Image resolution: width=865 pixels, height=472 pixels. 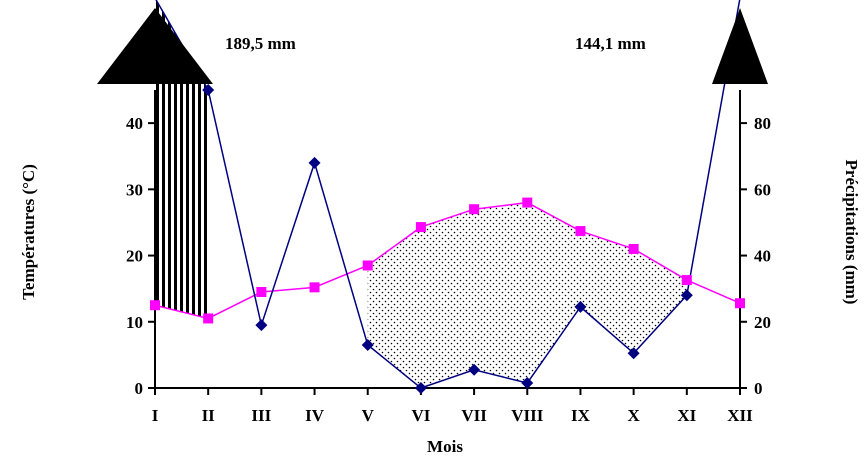 I want to click on x-tick-label: IX, so click(x=581, y=415).